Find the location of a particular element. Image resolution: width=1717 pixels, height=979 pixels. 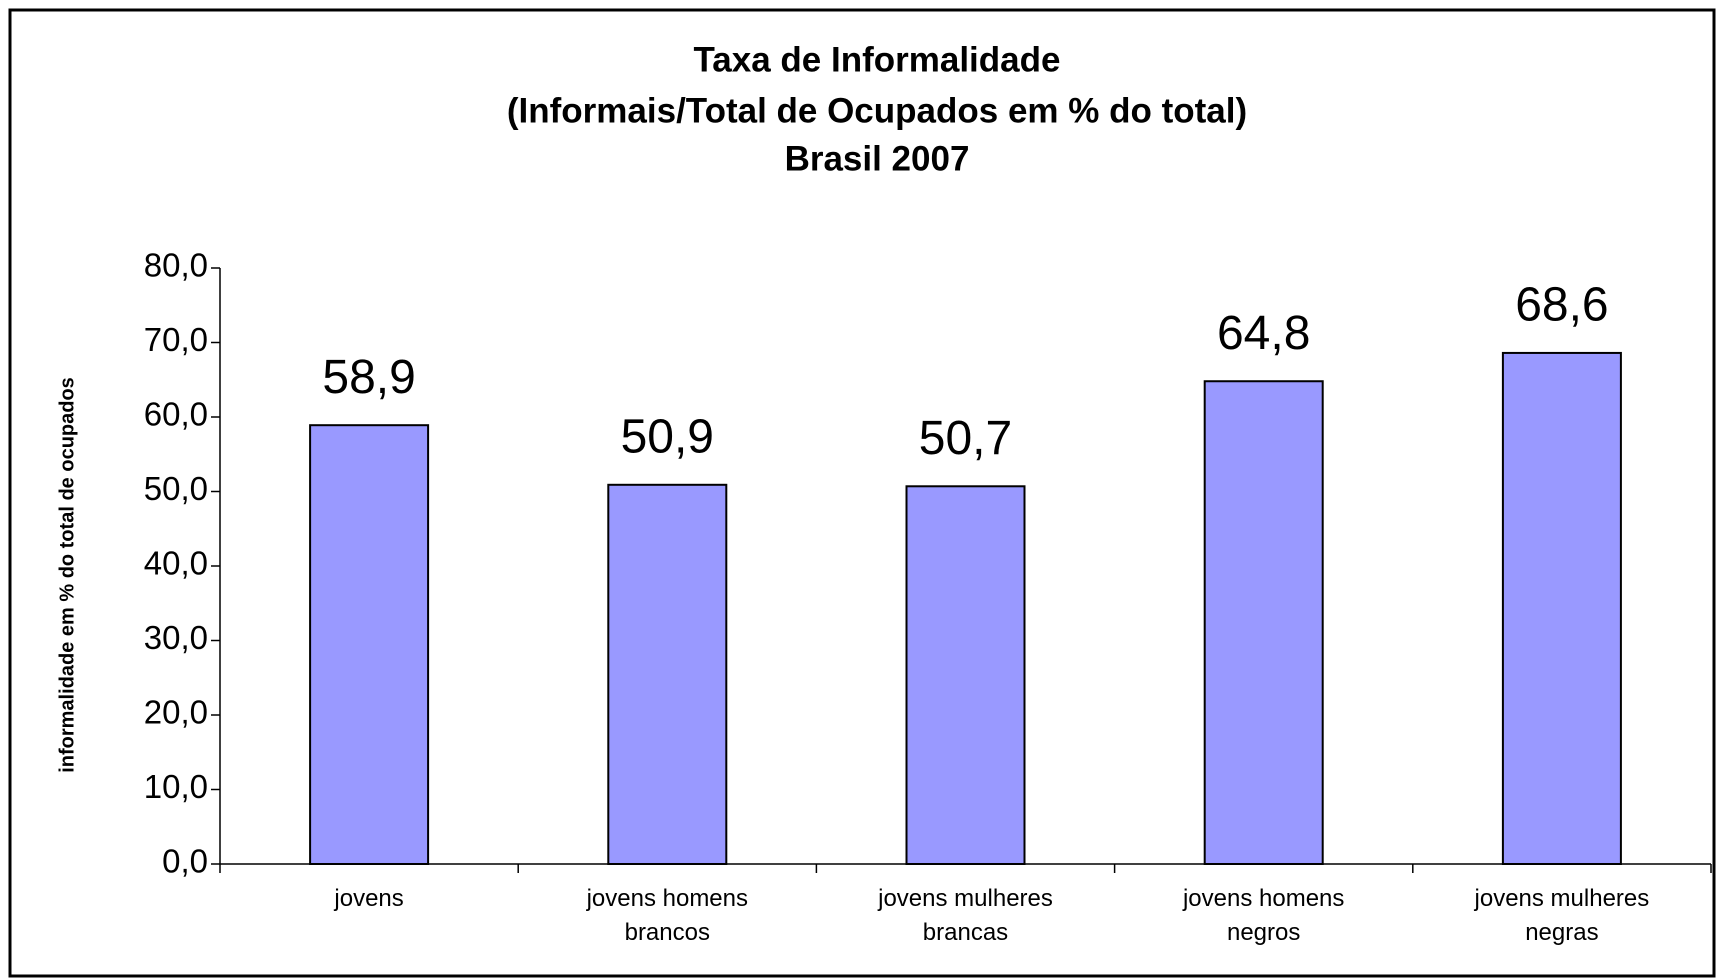

x-tick-label: jovens homens negros is located at coordinates (1263, 915).